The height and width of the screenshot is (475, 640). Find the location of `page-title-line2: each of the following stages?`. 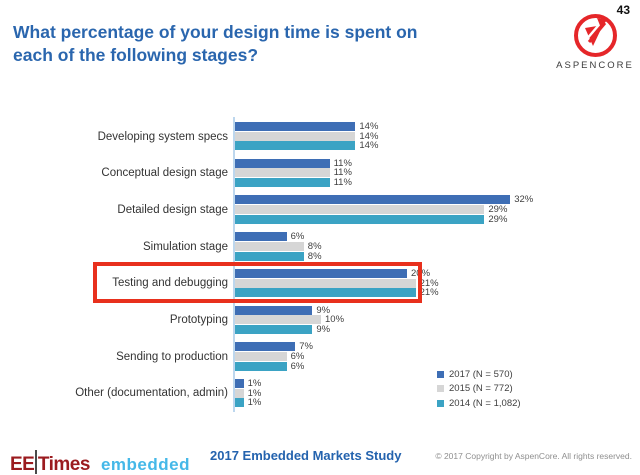

page-title-line2: each of the following stages? is located at coordinates (136, 54).